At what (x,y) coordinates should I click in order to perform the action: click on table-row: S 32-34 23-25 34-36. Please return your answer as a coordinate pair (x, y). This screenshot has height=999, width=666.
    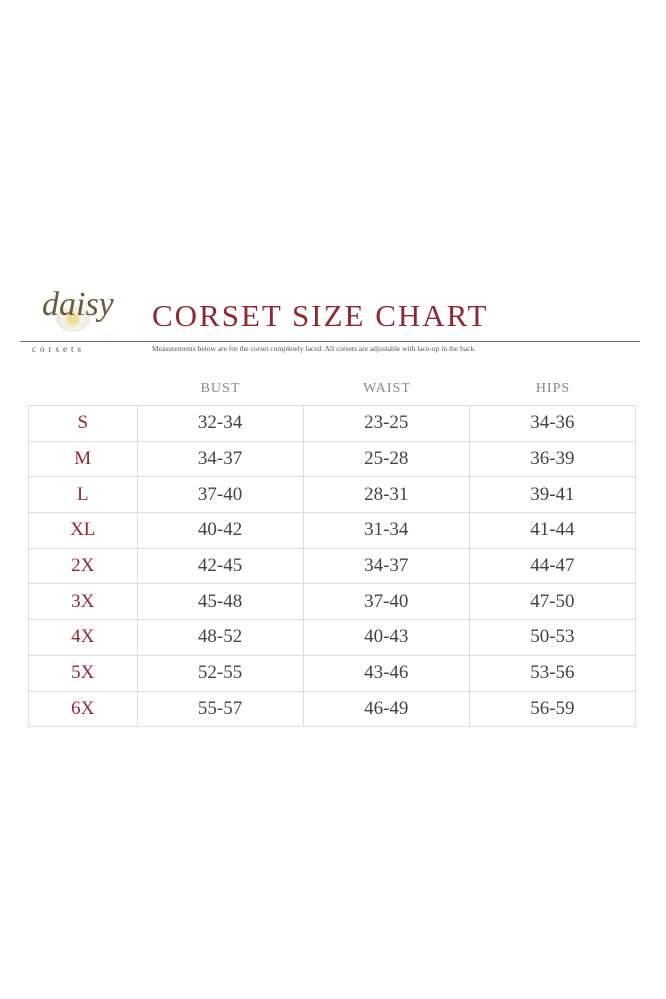
    Looking at the image, I should click on (332, 423).